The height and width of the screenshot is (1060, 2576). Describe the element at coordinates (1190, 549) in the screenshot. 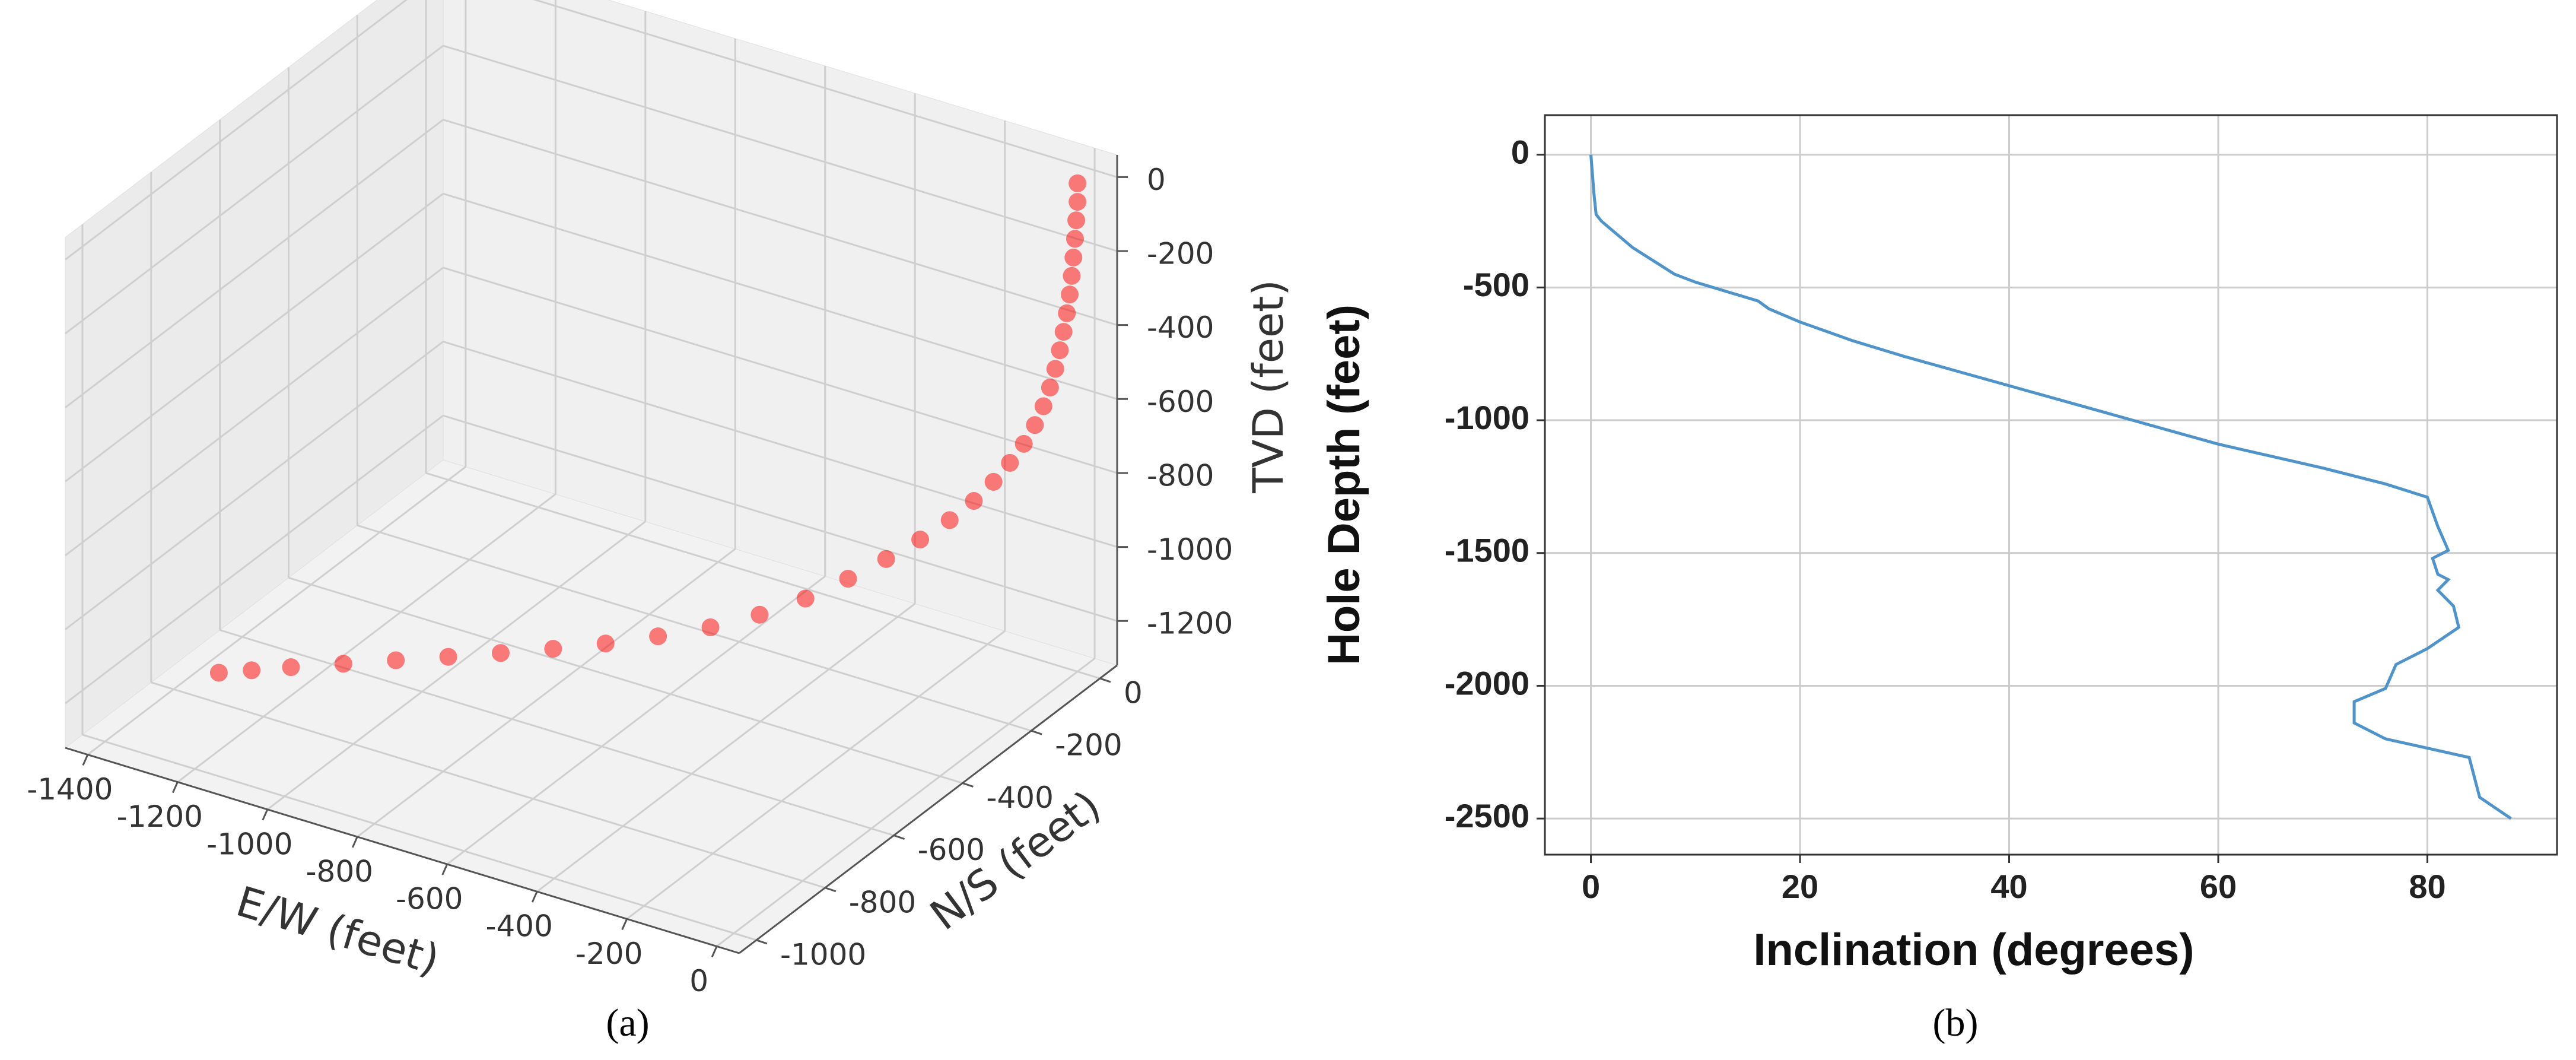

I see `z-tick-label: -1000` at that location.